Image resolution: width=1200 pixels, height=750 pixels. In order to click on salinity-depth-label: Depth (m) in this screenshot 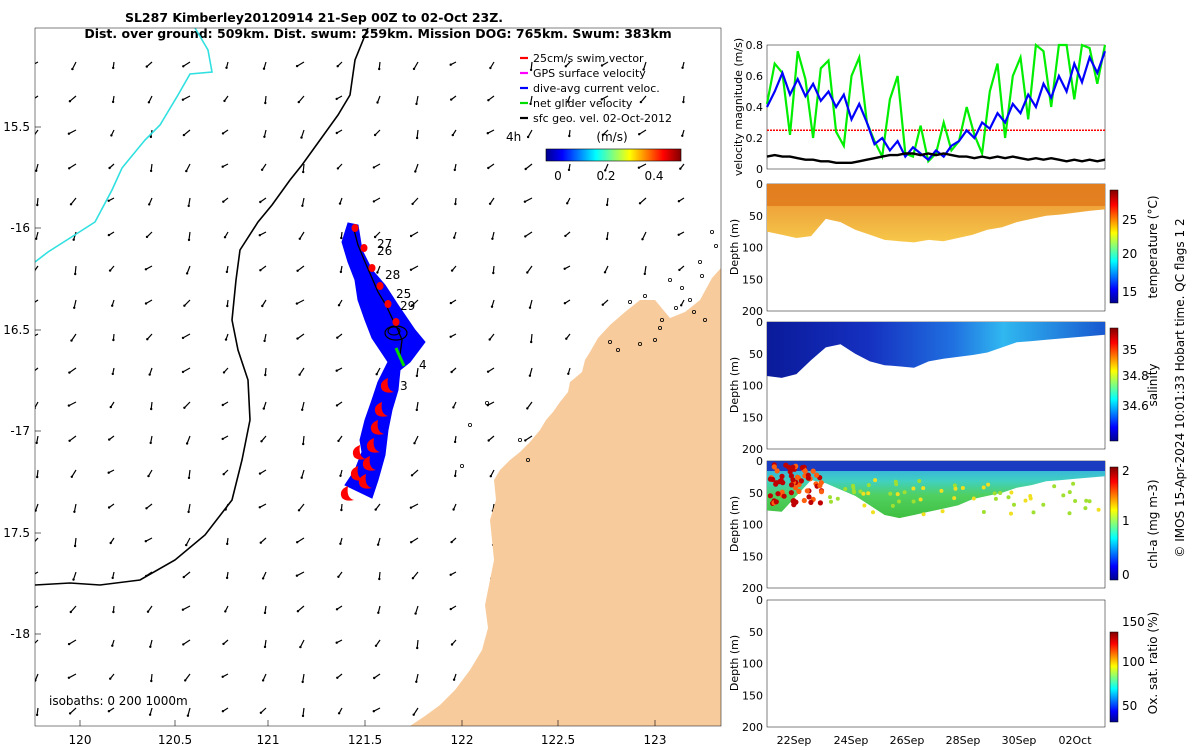, I will do `click(734, 385)`.